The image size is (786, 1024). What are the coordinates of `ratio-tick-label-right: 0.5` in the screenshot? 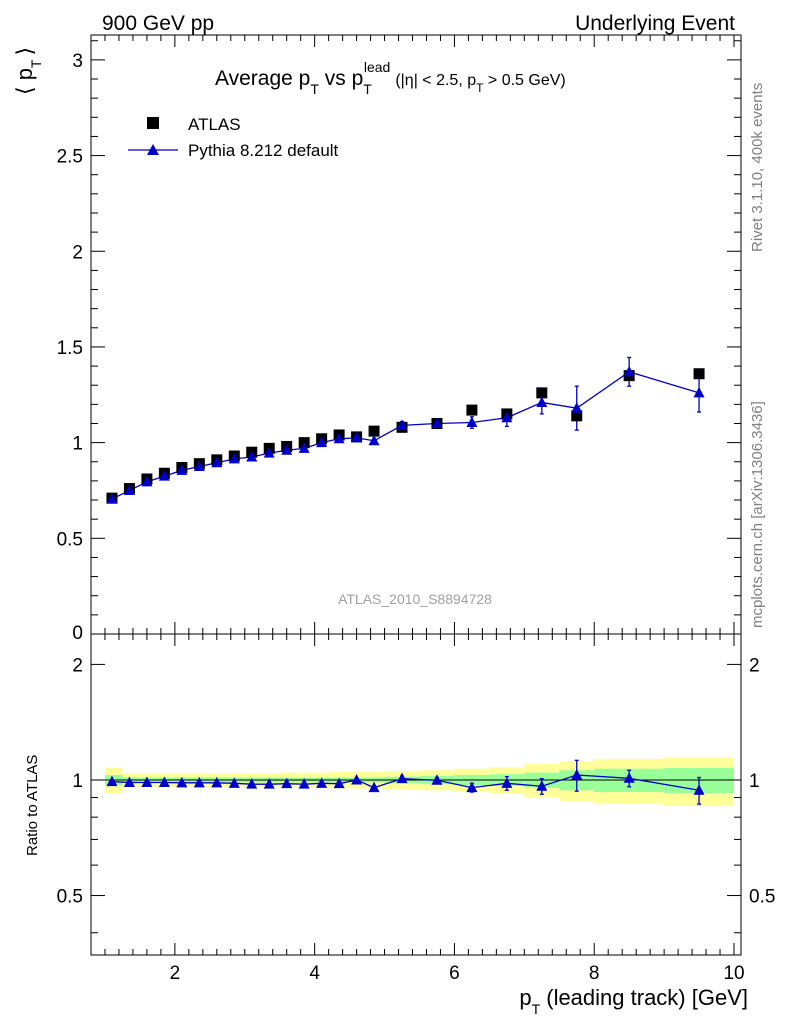 It's located at (762, 897).